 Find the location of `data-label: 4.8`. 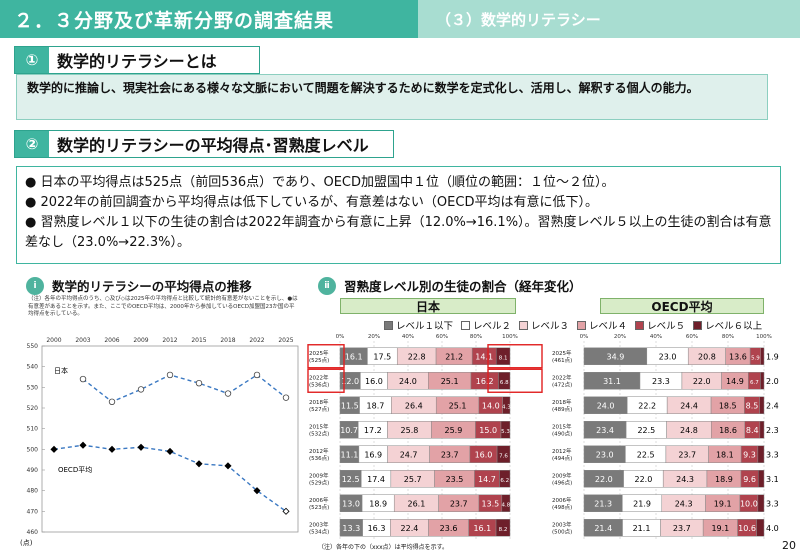

data-label: 4.8 is located at coordinates (506, 505).